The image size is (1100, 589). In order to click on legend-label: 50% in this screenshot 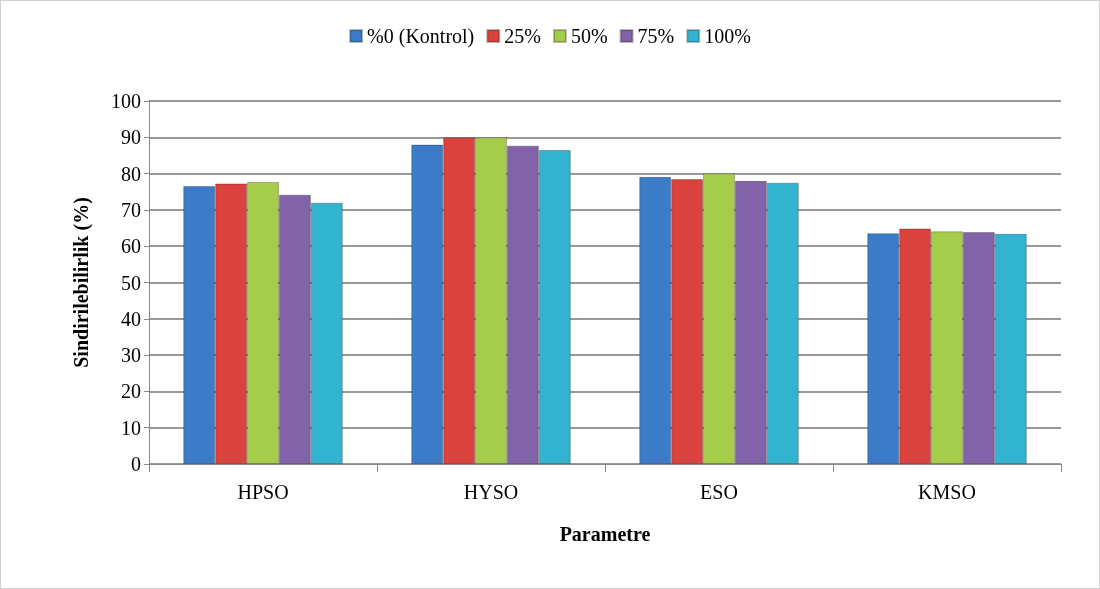, I will do `click(589, 36)`.